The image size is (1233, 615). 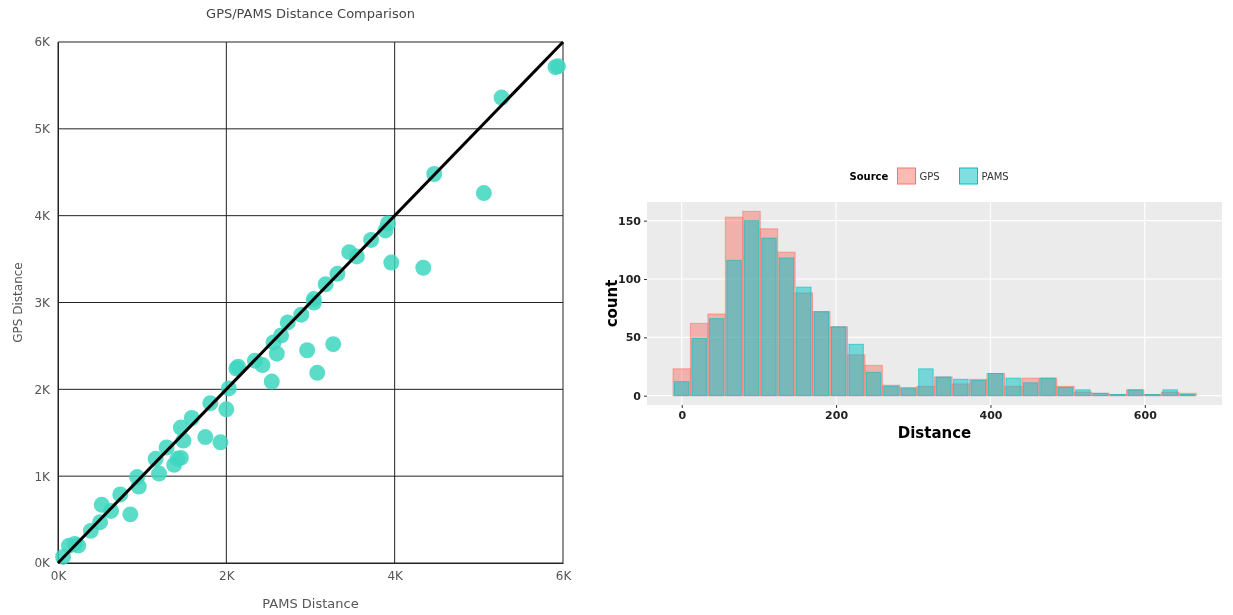 I want to click on y-tick-label: 6K, so click(x=43, y=42).